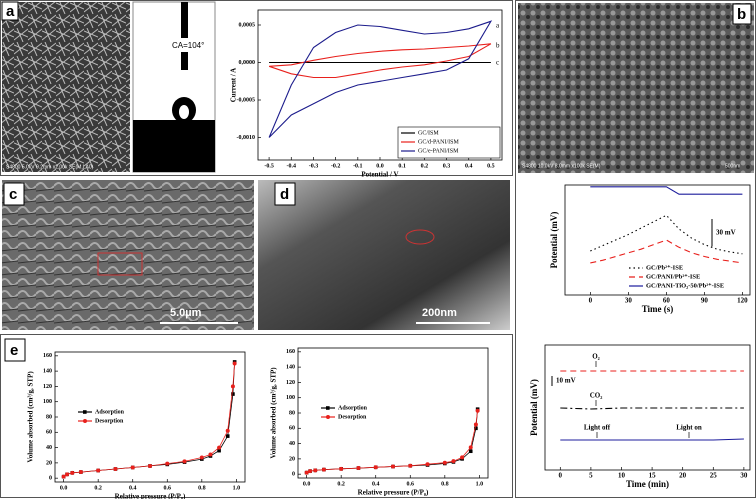 The height and width of the screenshot is (499, 756). What do you see at coordinates (591, 476) in the screenshot?
I see `x-tick-label: 5` at bounding box center [591, 476].